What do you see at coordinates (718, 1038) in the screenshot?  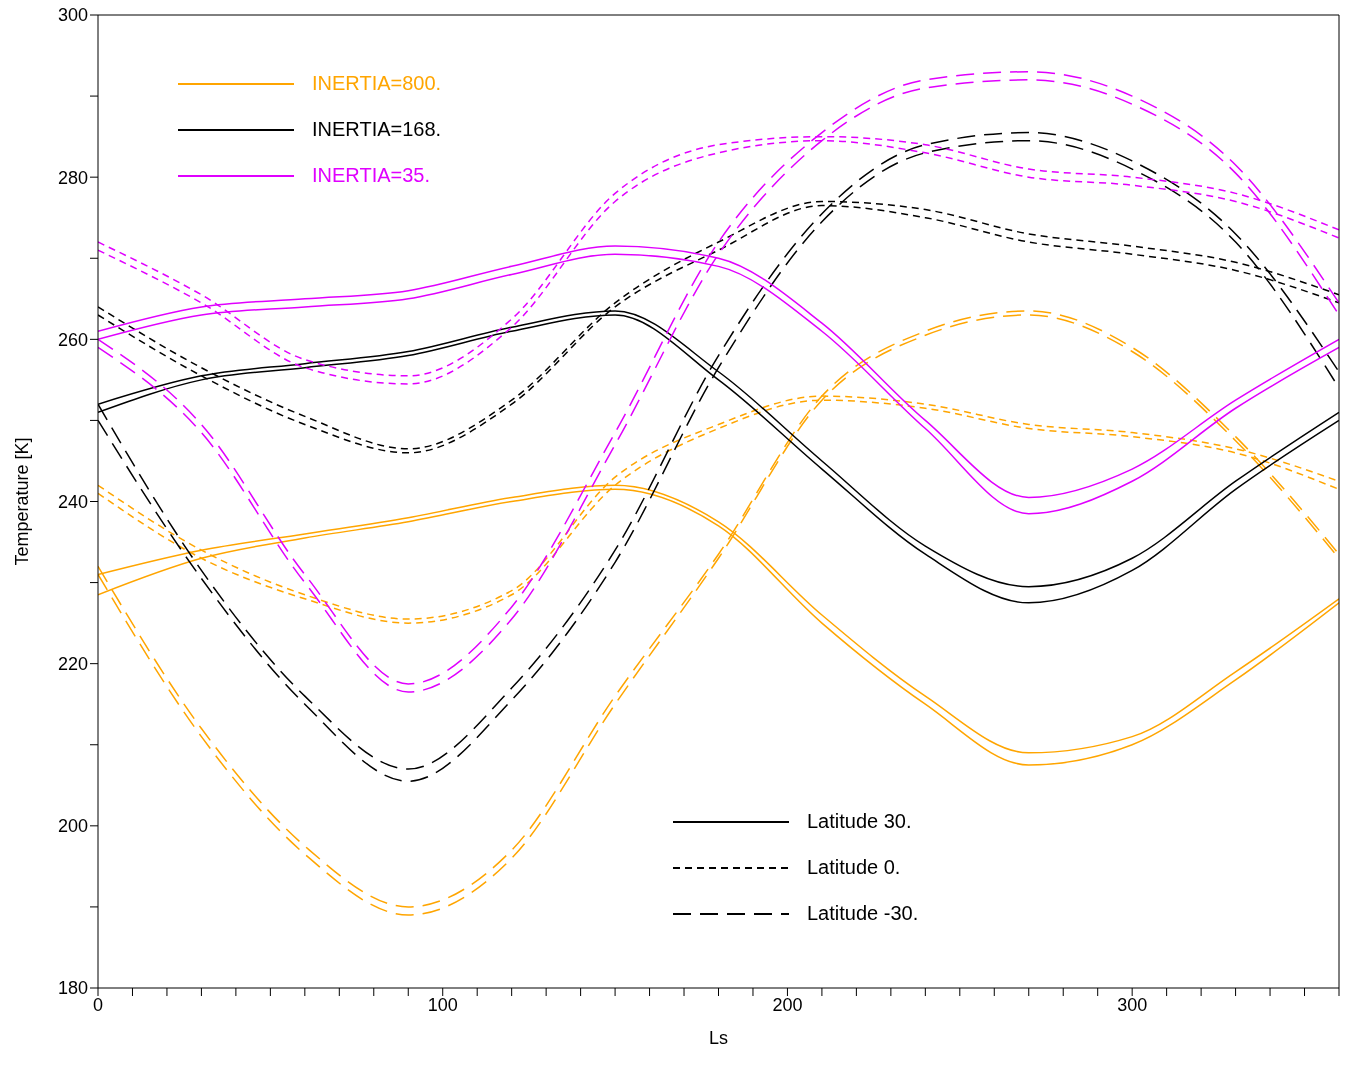 I see `x-axis-title: Ls` at bounding box center [718, 1038].